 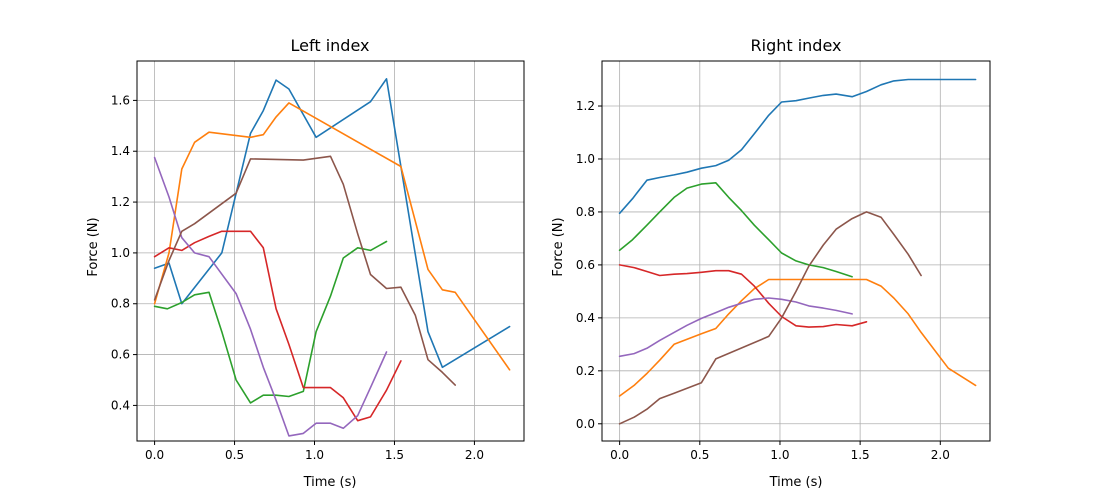 I want to click on y-tick-label: 1.4, so click(x=120, y=151).